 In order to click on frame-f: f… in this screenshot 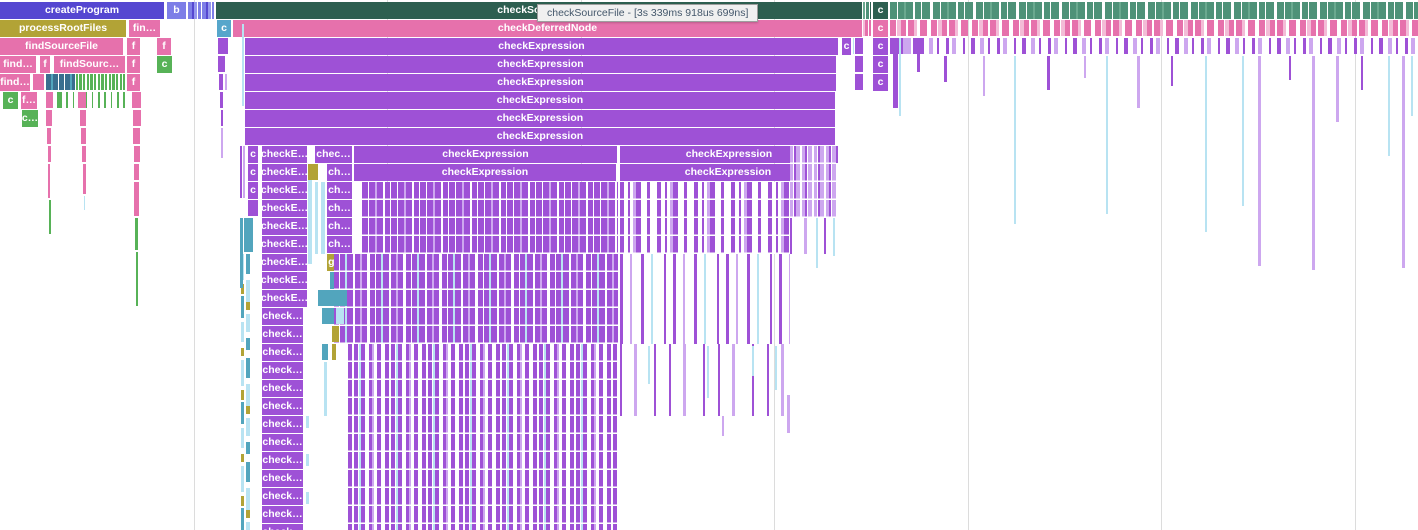, I will do `click(29, 100)`.